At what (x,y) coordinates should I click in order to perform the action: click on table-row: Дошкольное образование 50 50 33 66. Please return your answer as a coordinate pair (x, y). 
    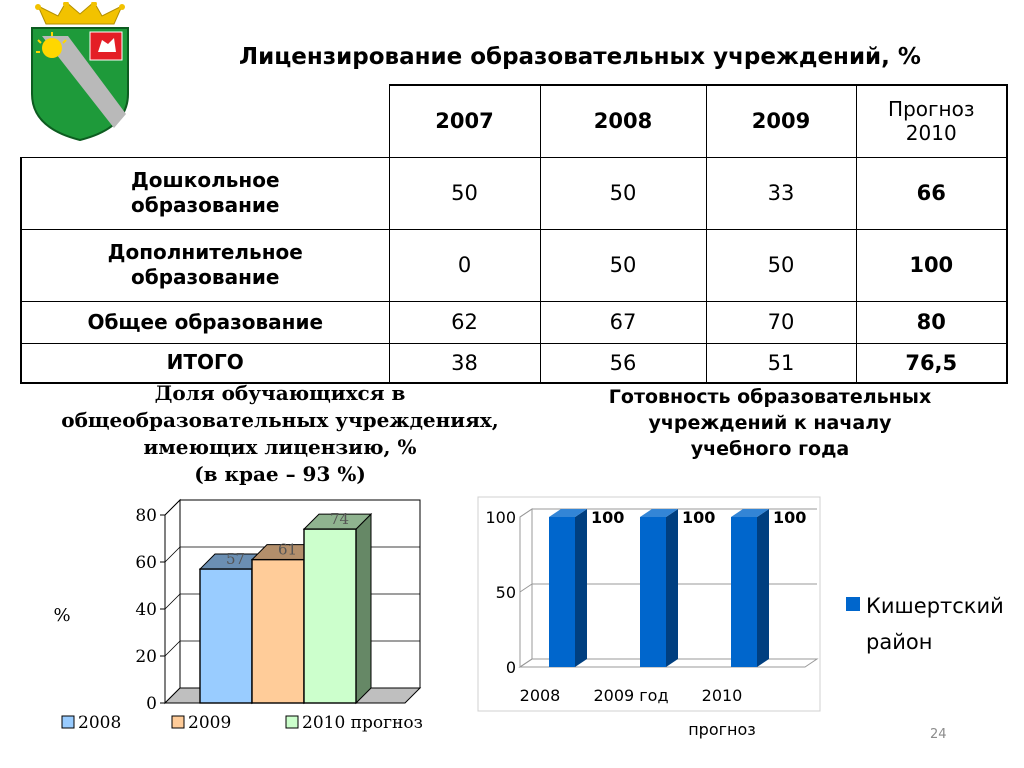
    Looking at the image, I should click on (514, 193).